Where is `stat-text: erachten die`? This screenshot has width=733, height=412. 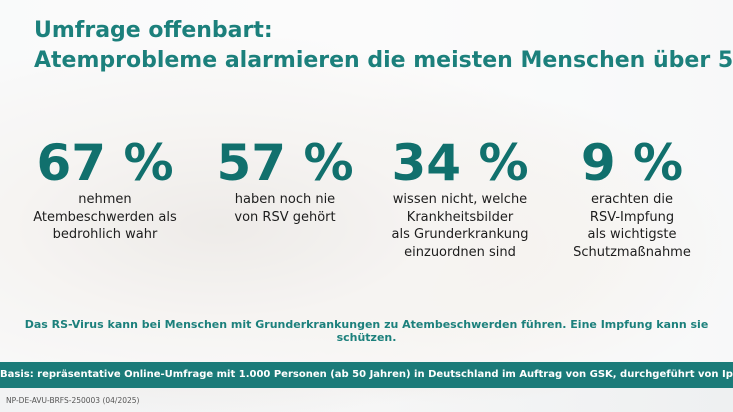 stat-text: erachten die is located at coordinates (632, 199).